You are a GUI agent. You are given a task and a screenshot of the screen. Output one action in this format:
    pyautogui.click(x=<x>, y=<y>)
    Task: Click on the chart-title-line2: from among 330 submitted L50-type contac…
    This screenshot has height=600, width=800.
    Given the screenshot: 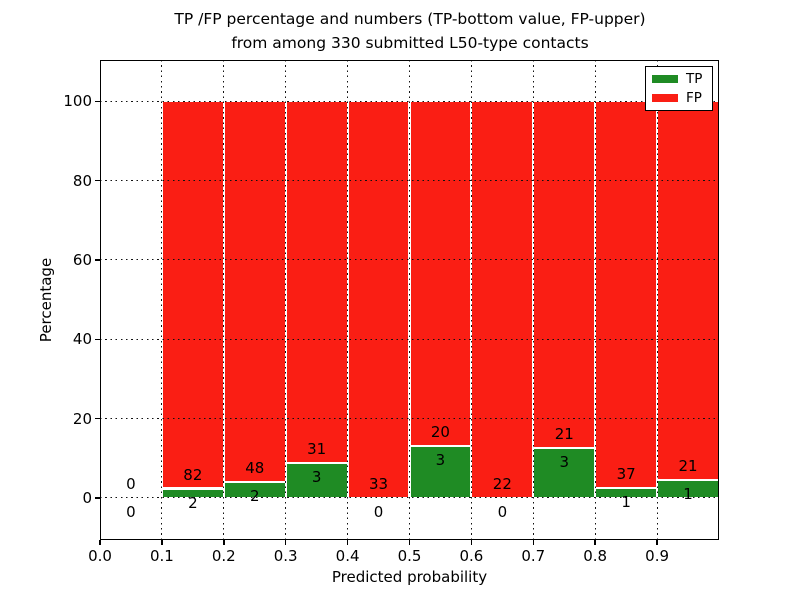 What is the action you would take?
    pyautogui.click(x=410, y=43)
    